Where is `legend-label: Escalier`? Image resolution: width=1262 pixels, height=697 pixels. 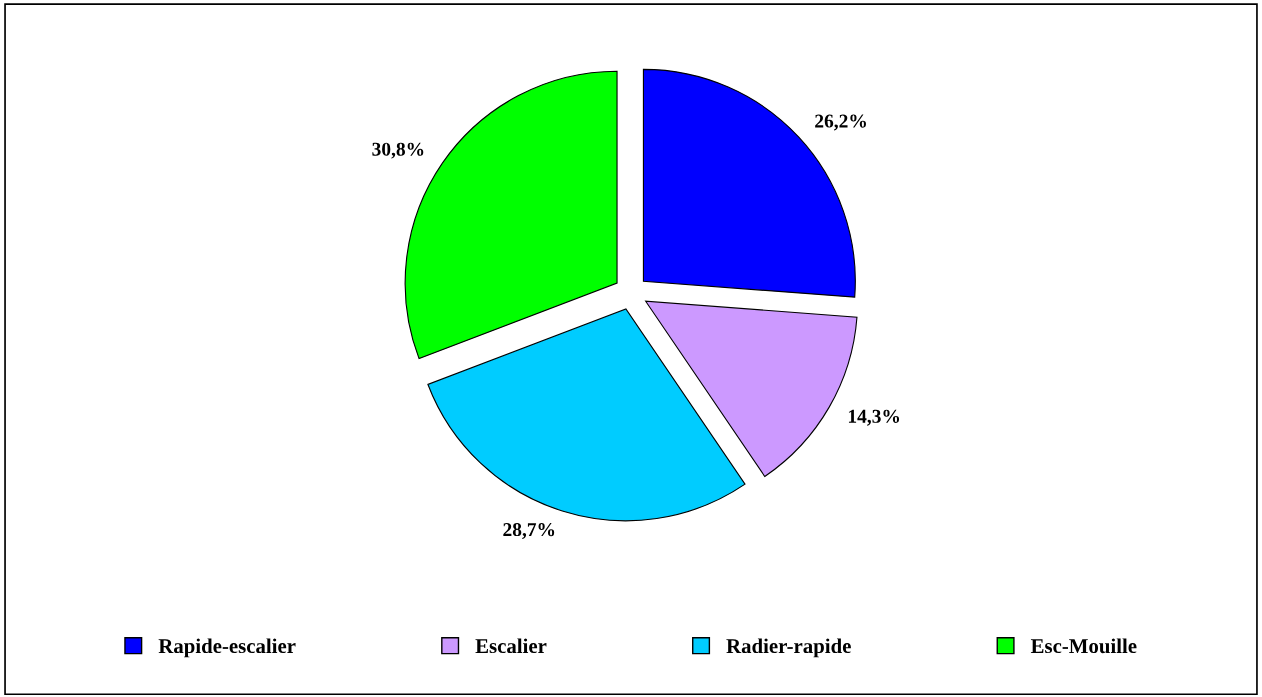 legend-label: Escalier is located at coordinates (511, 646).